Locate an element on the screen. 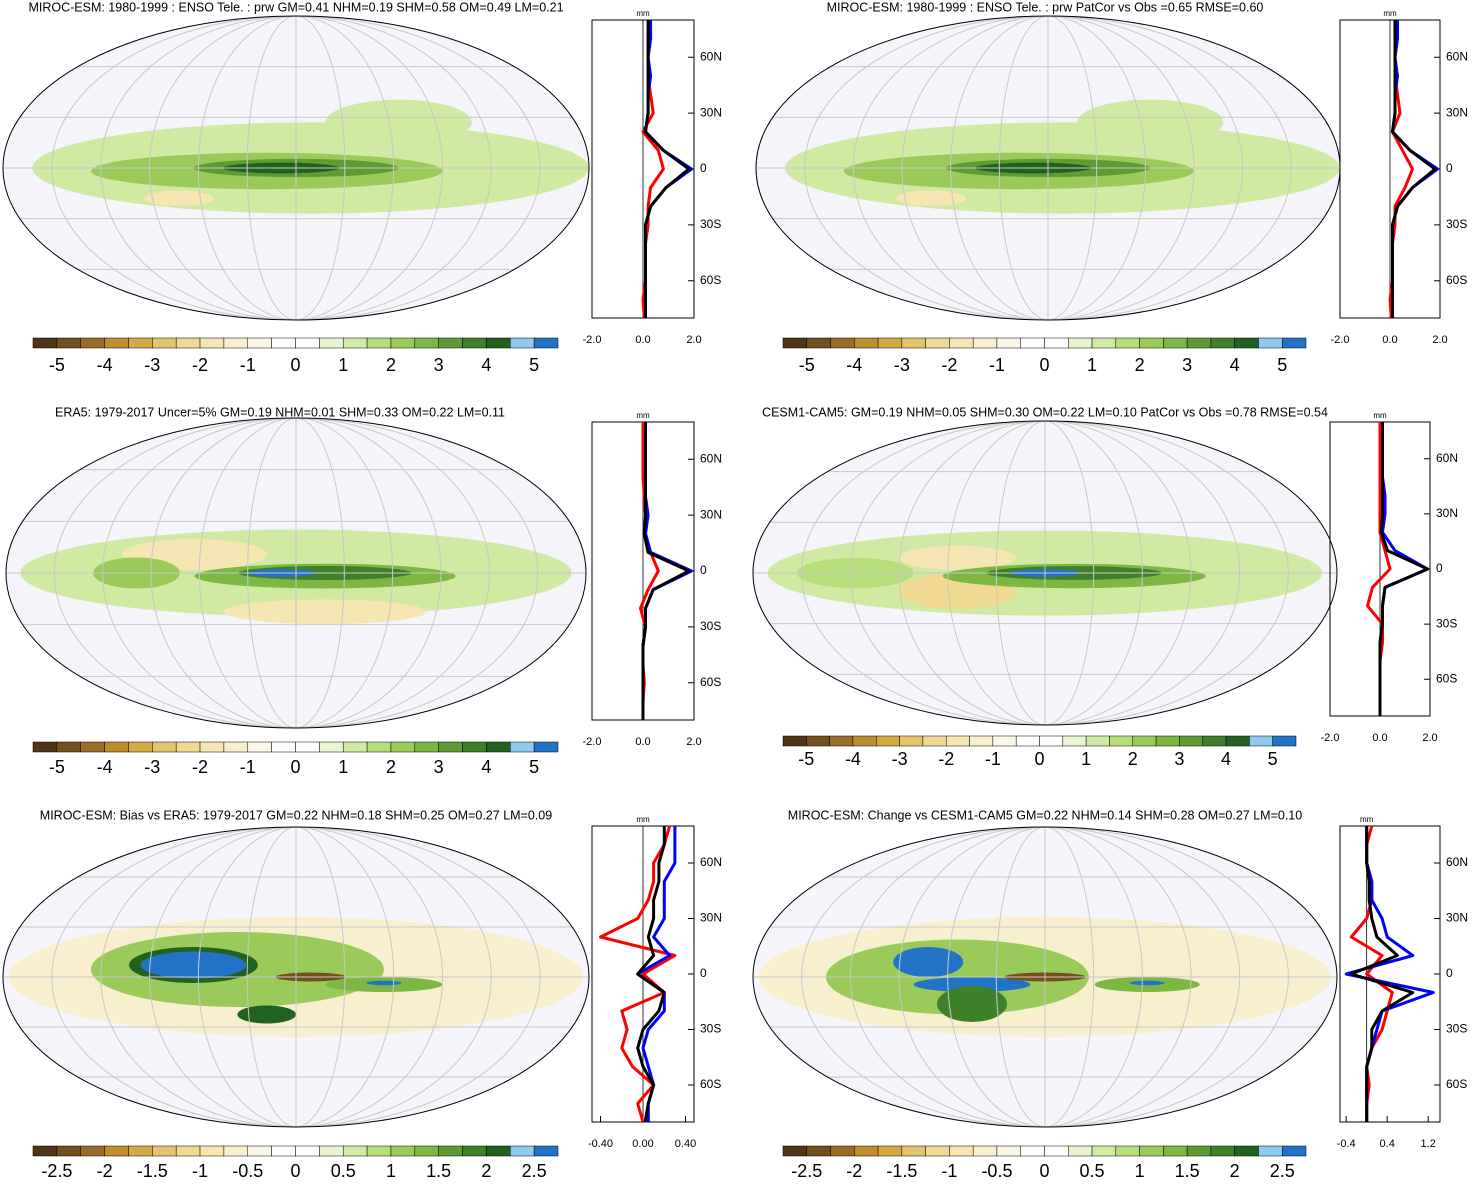 This screenshot has width=1483, height=1184. y-tick-label: 60N is located at coordinates (711, 56).